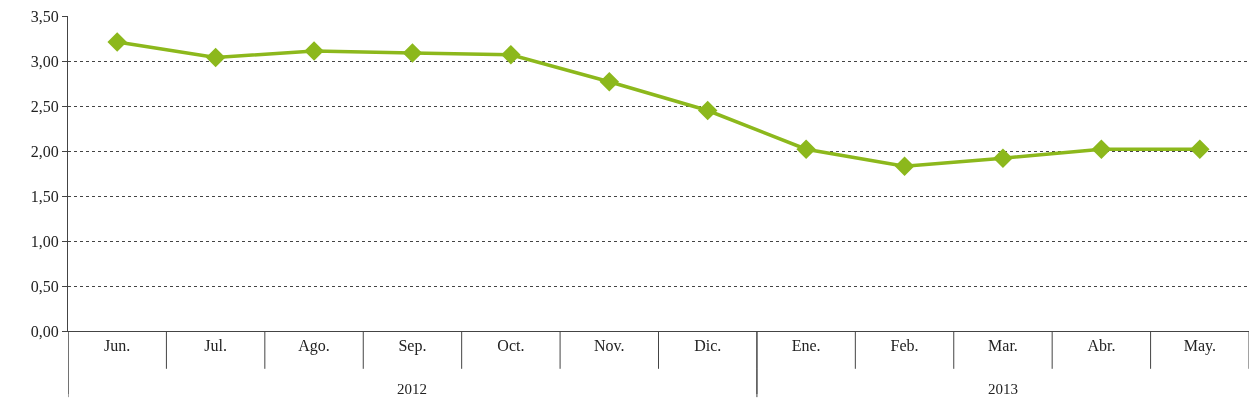  What do you see at coordinates (1199, 346) in the screenshot?
I see `x-tick-label: May.` at bounding box center [1199, 346].